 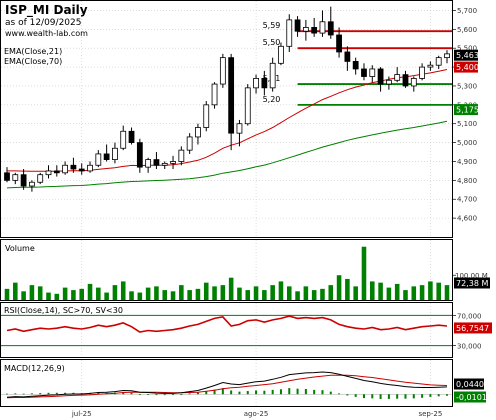 I want to click on price-axis-label: 5,300, so click(x=467, y=86).